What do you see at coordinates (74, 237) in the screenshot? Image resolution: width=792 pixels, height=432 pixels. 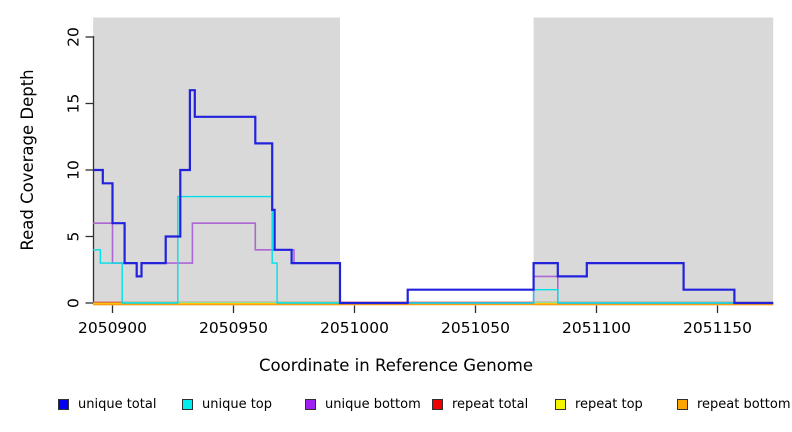 I see `y-tick-label: 5` at bounding box center [74, 237].